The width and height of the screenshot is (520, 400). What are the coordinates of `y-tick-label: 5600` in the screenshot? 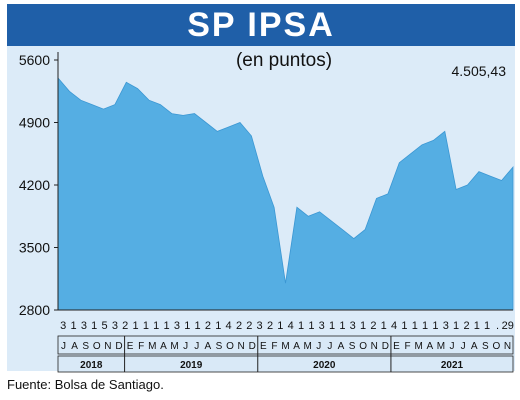 It's located at (34, 60).